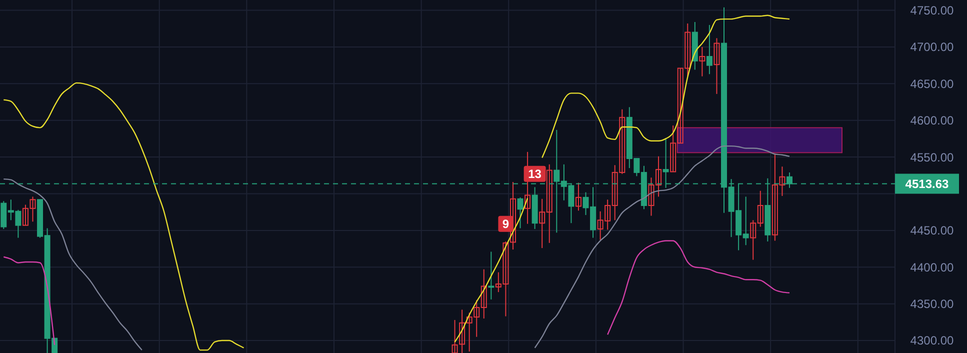 This screenshot has width=967, height=353. Describe the element at coordinates (932, 231) in the screenshot. I see `y-tick-label: 4450.00` at that location.